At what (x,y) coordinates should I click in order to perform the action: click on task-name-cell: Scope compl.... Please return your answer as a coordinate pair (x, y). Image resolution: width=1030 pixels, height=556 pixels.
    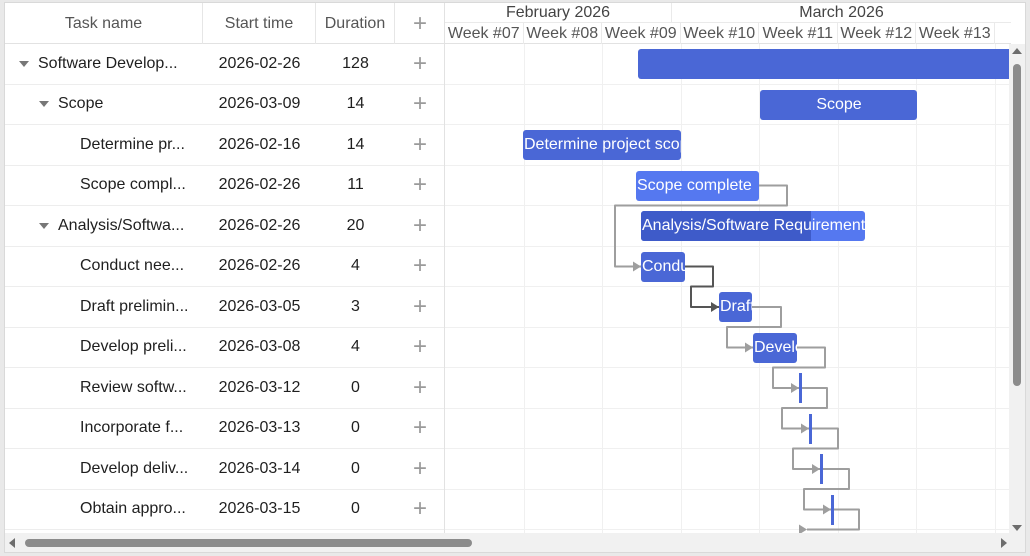
    Looking at the image, I should click on (104, 186).